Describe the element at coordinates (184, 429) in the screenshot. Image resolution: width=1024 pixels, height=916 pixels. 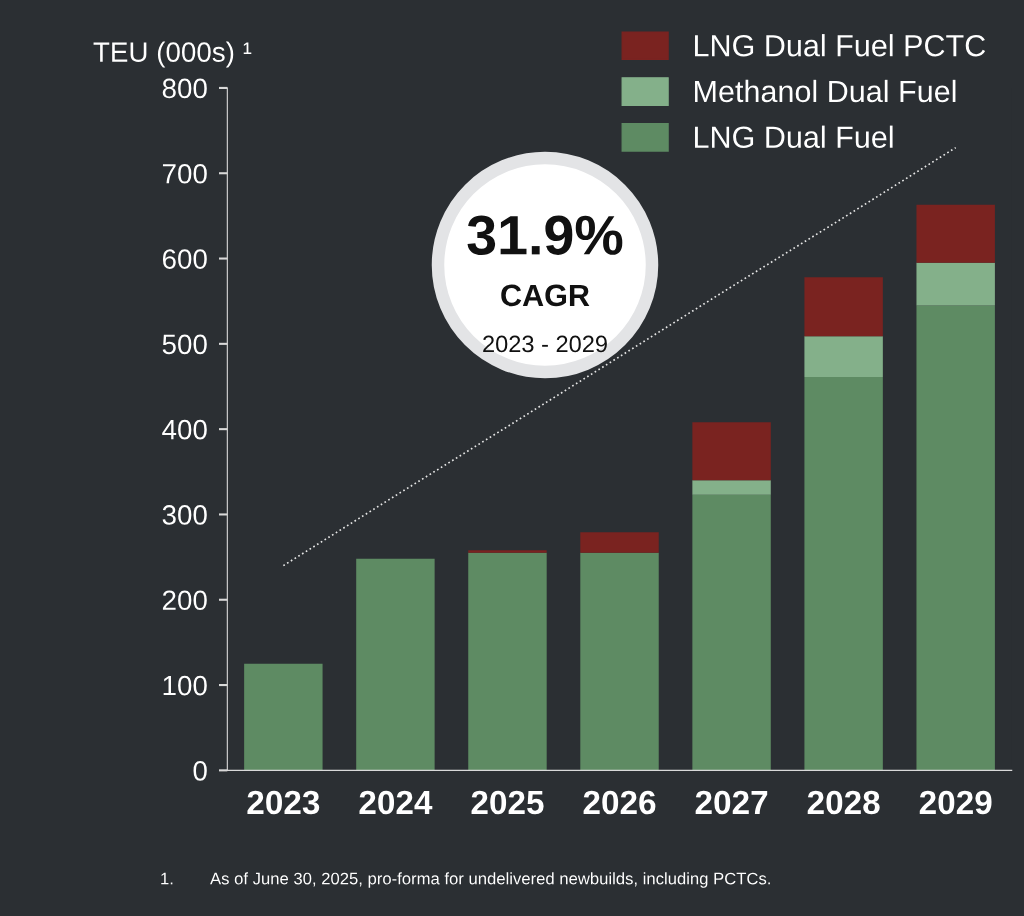
I see `y-tick-label: 400` at that location.